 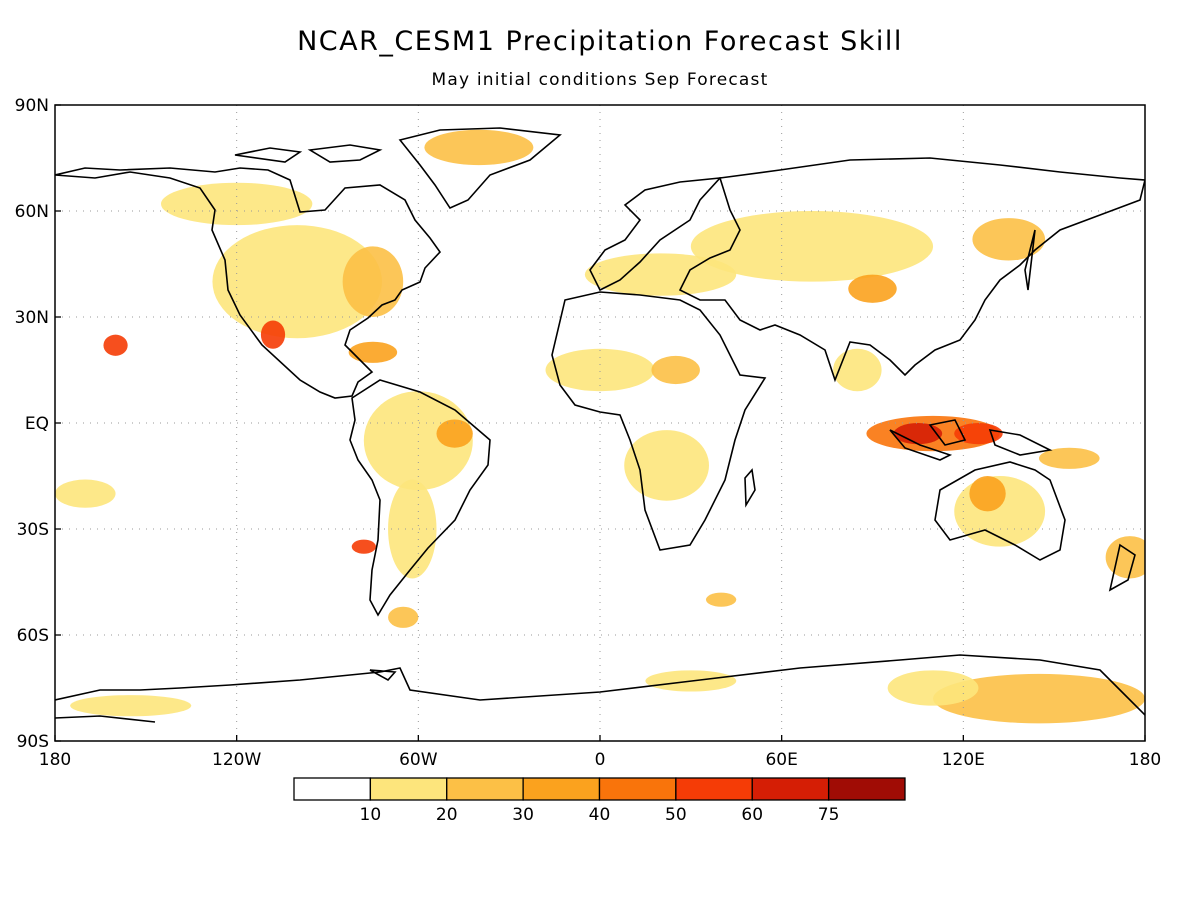 I want to click on colorbar-label: 50, so click(x=676, y=815).